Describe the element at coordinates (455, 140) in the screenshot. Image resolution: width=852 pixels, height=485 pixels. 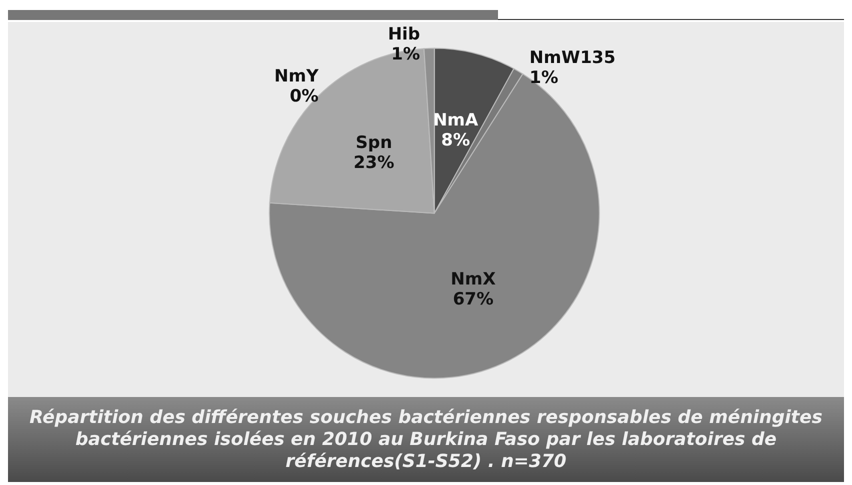
I see `data-label: 8%` at that location.